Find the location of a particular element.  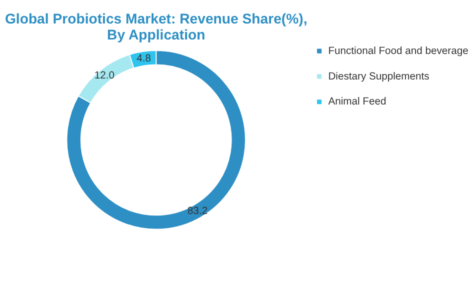

chart-title: Global Probiotics Market: Revenue Share(%), By Application is located at coordinates (156, 26).